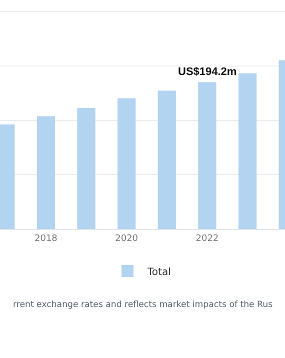 The width and height of the screenshot is (285, 358). Describe the element at coordinates (207, 72) in the screenshot. I see `annotation: US$194.2m` at that location.